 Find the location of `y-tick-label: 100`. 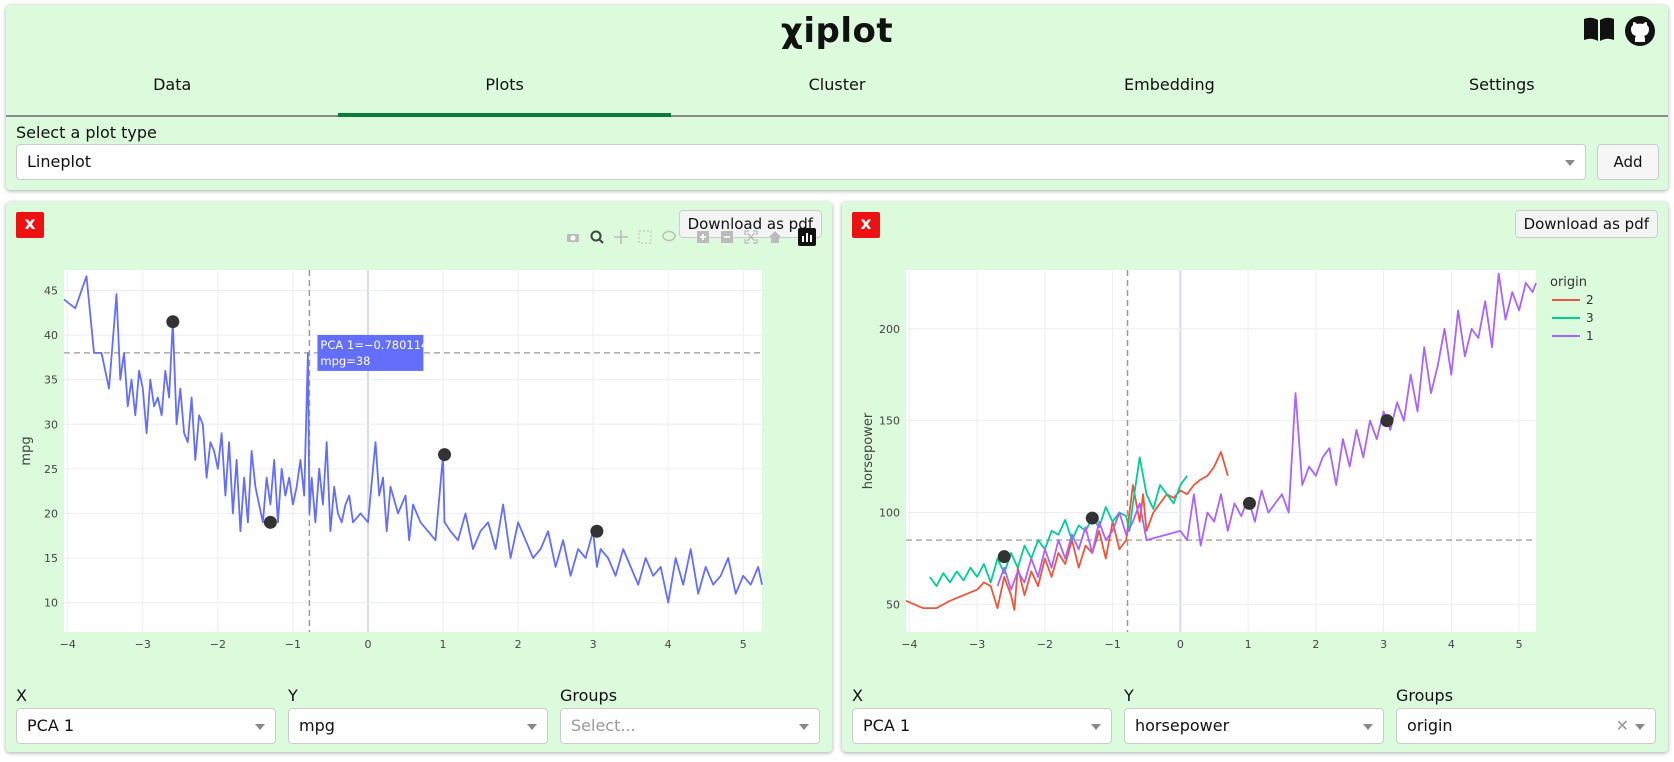

y-tick-label: 100 is located at coordinates (889, 513).